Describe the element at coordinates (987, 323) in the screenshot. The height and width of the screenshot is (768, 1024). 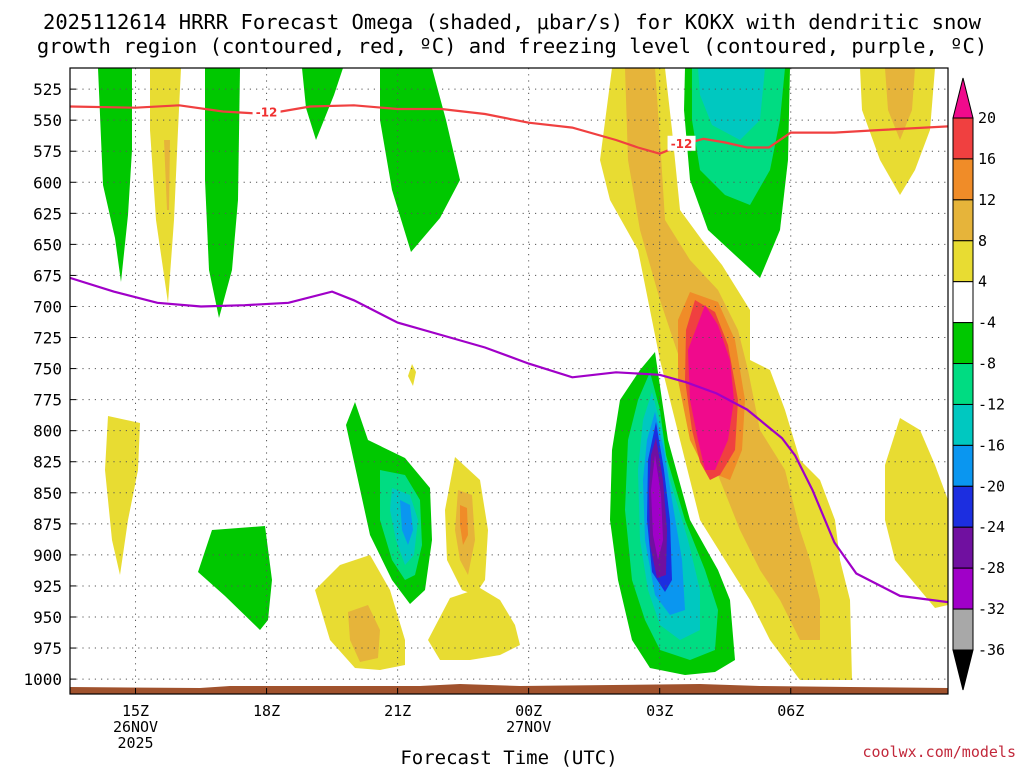
I see `colorbar-label: -4` at that location.